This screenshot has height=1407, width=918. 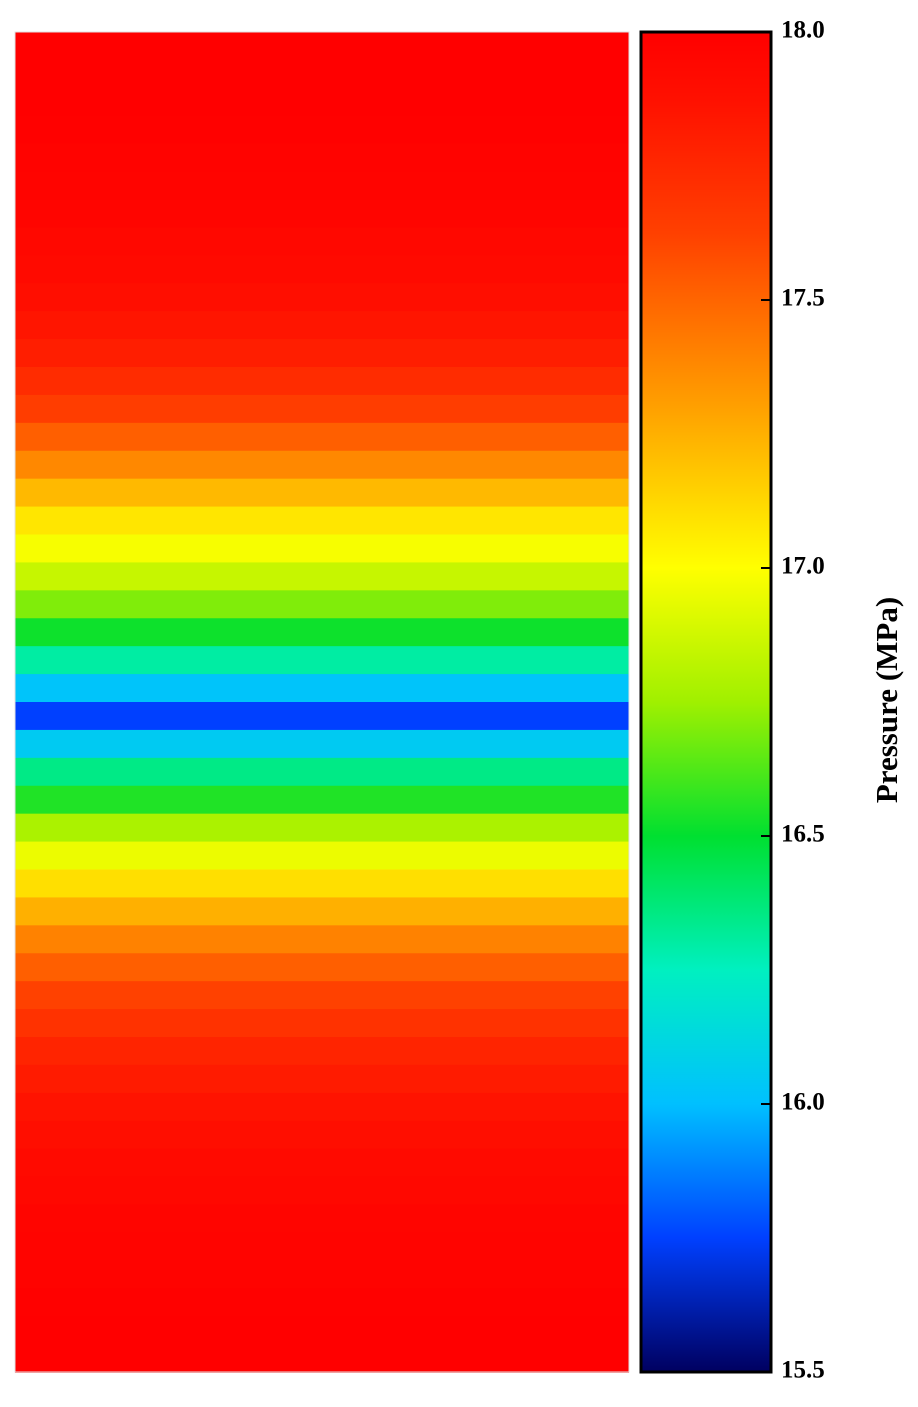 What do you see at coordinates (803, 566) in the screenshot?
I see `colorbar-tick-label: 17.0` at bounding box center [803, 566].